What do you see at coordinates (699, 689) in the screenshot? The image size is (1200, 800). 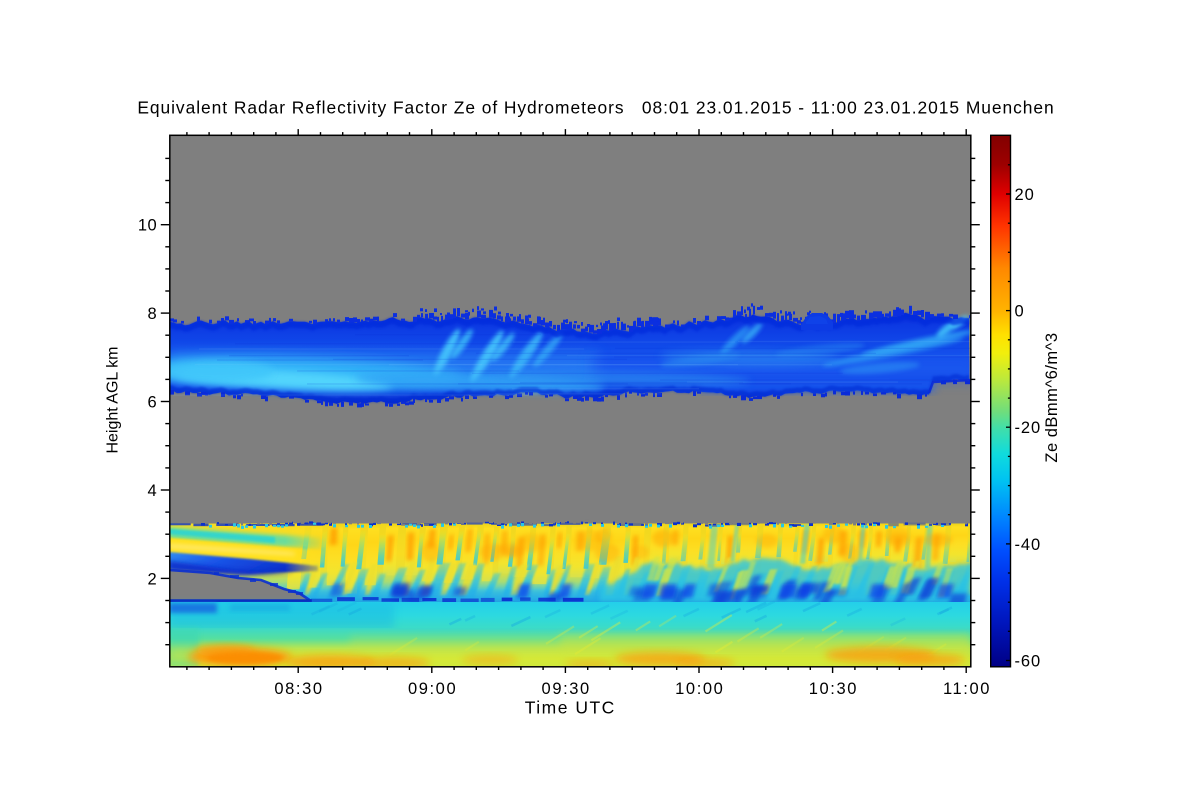 I see `svg-text: 10:00` at bounding box center [699, 689].